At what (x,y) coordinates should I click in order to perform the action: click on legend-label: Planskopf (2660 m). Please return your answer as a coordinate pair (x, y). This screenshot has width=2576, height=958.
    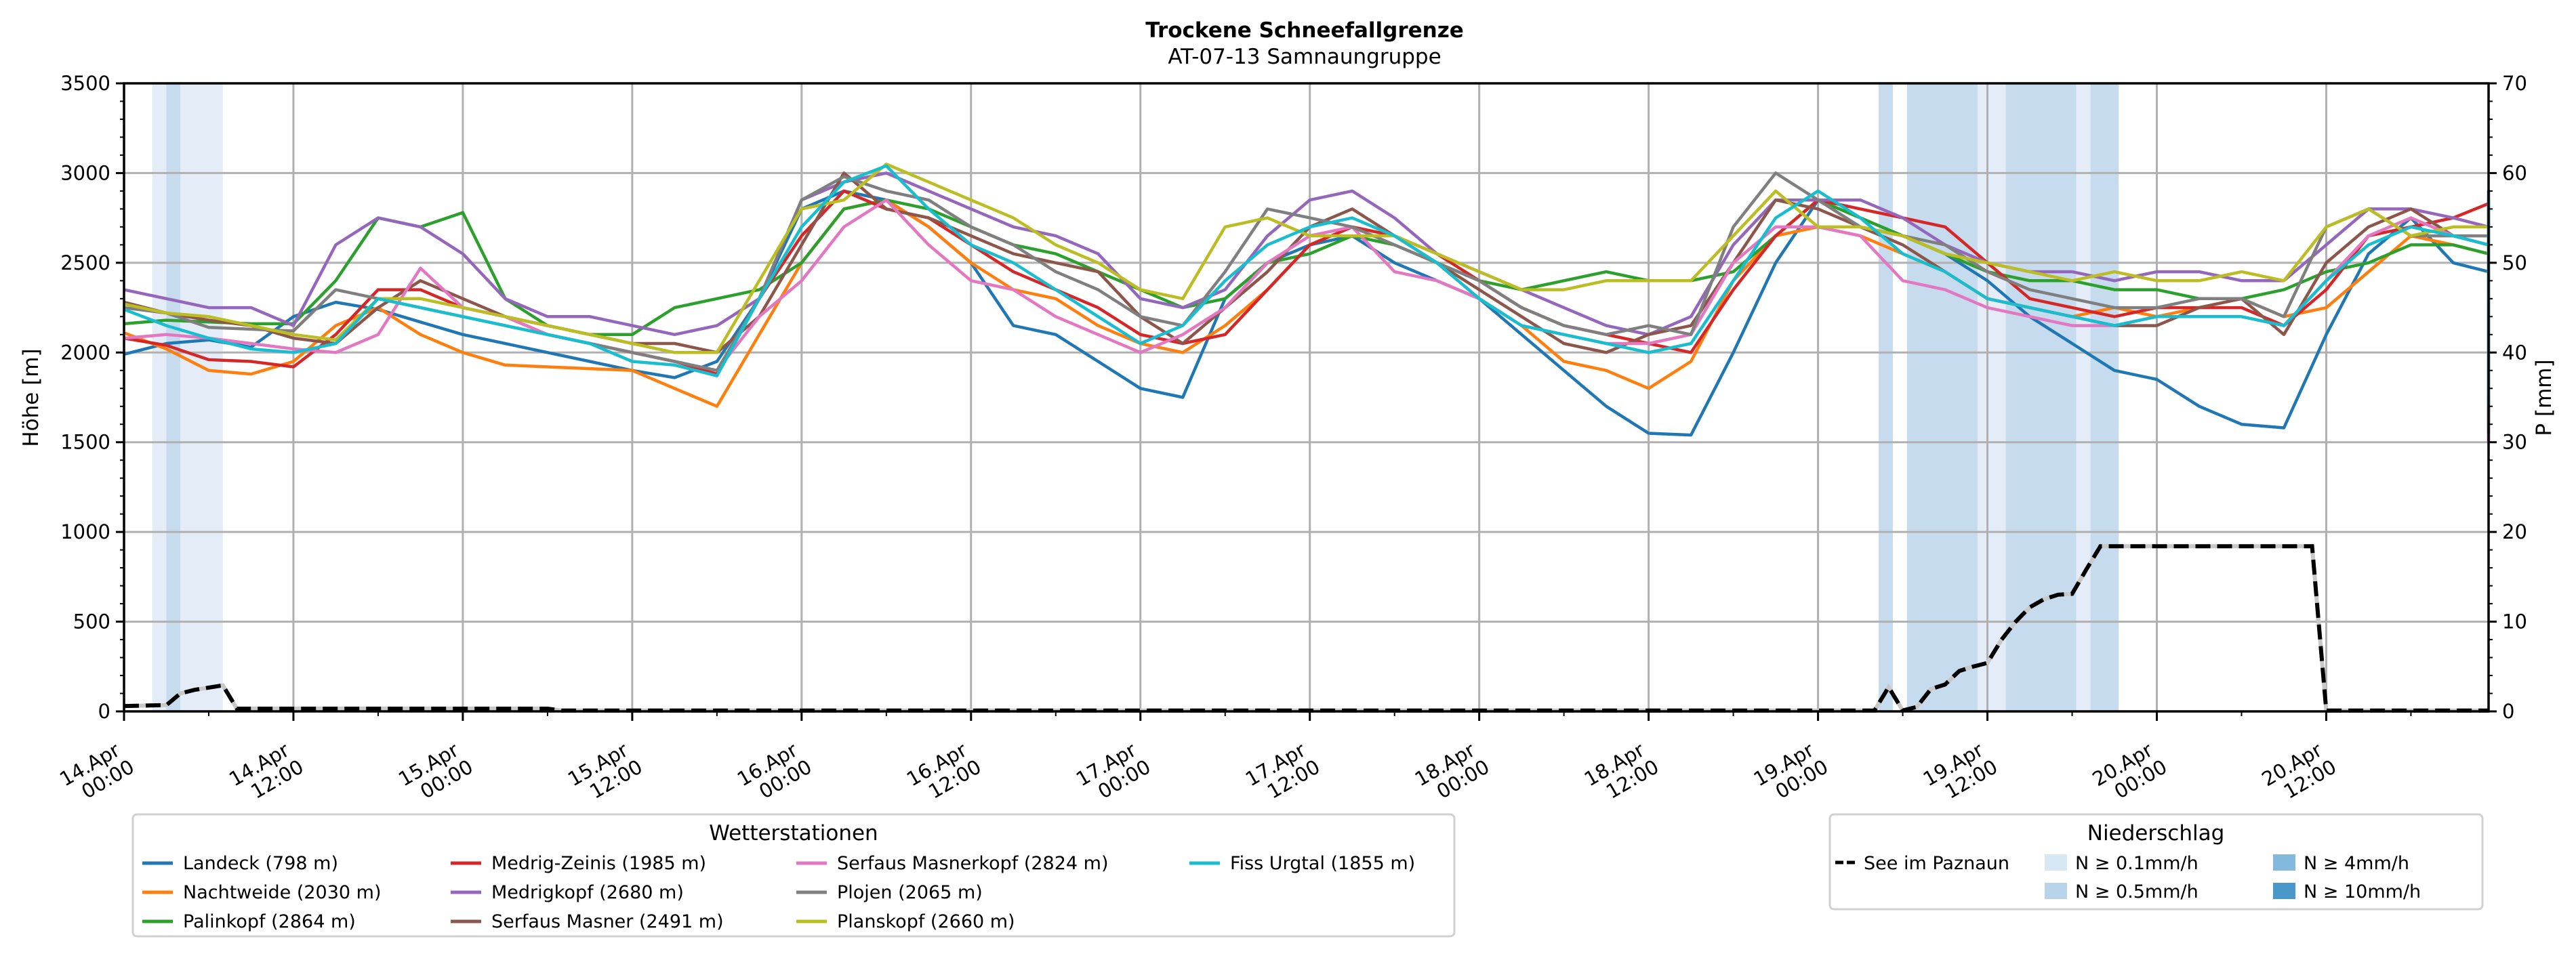
    Looking at the image, I should click on (926, 921).